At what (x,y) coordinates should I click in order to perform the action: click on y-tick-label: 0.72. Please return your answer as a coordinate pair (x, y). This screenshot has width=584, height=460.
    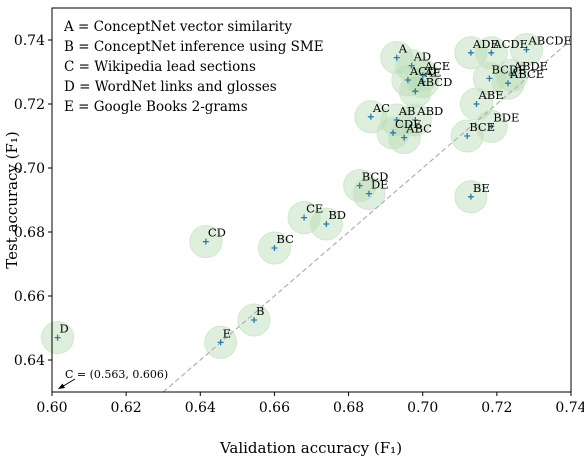
    Looking at the image, I should click on (29, 105).